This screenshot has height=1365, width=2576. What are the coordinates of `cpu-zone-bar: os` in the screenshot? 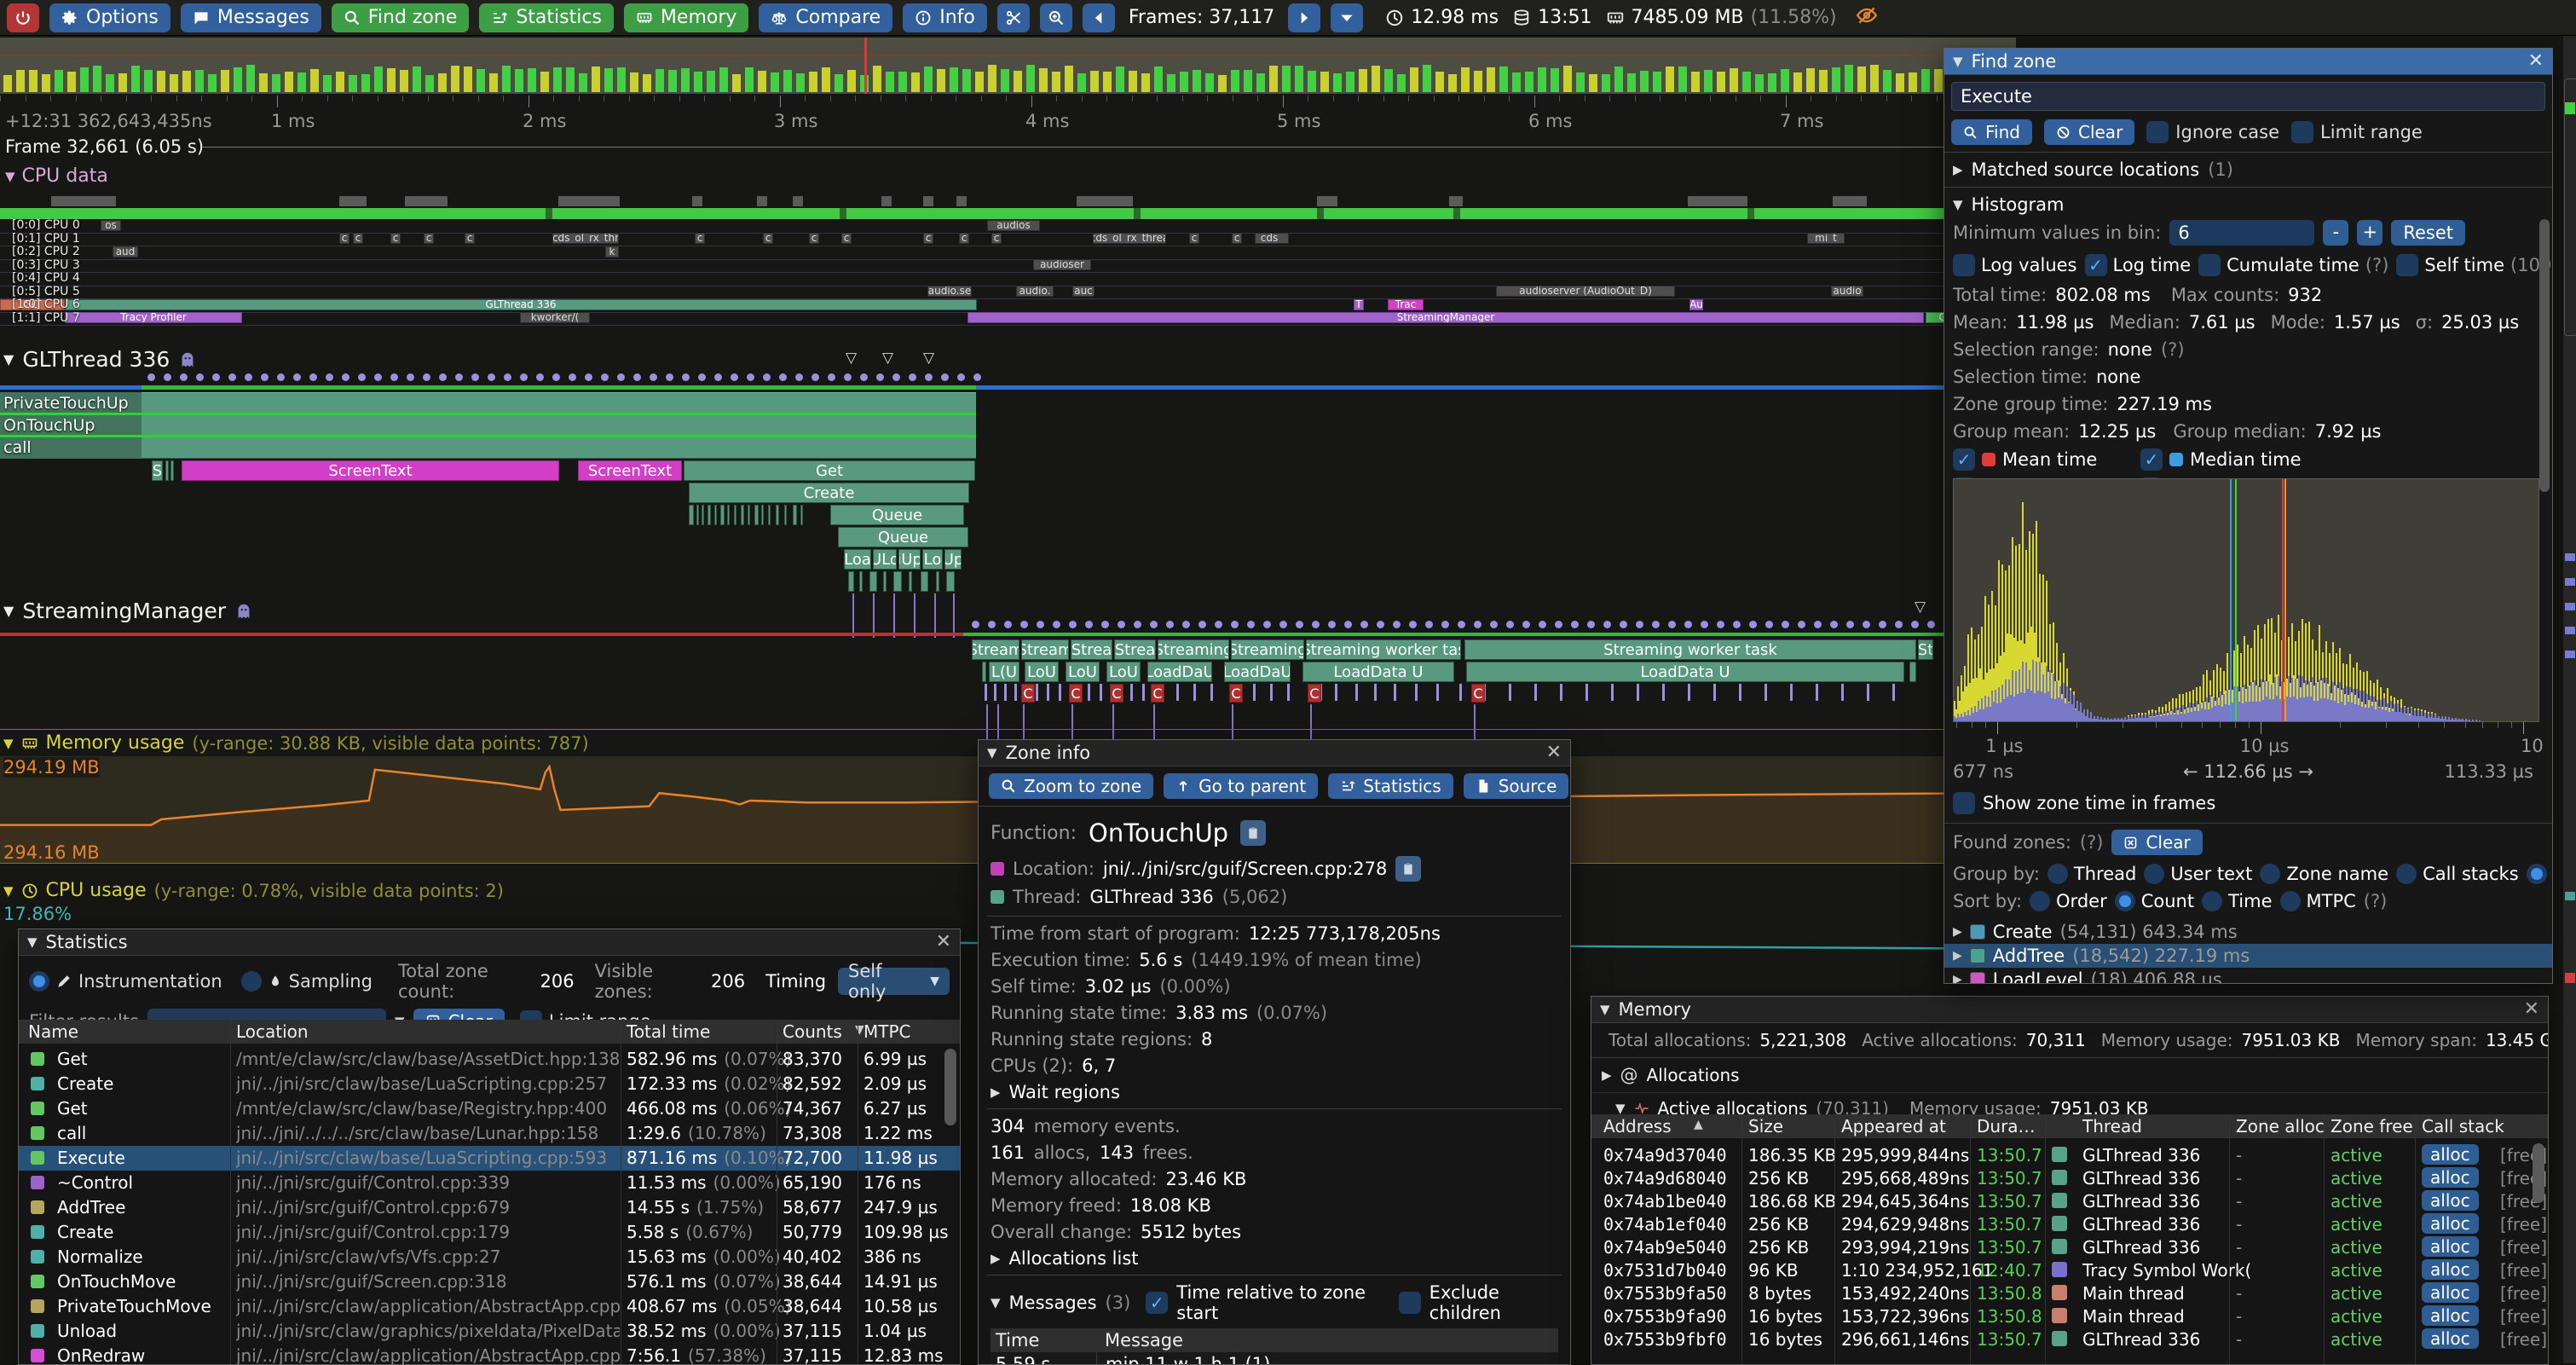 It's located at (111, 225).